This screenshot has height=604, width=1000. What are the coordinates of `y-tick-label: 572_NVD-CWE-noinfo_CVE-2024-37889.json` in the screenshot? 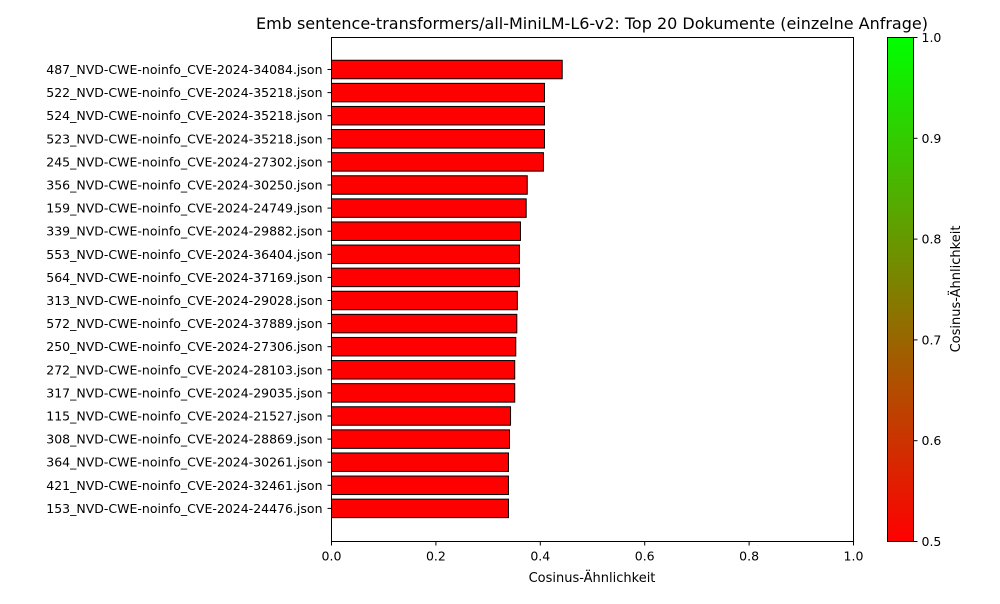 It's located at (184, 323).